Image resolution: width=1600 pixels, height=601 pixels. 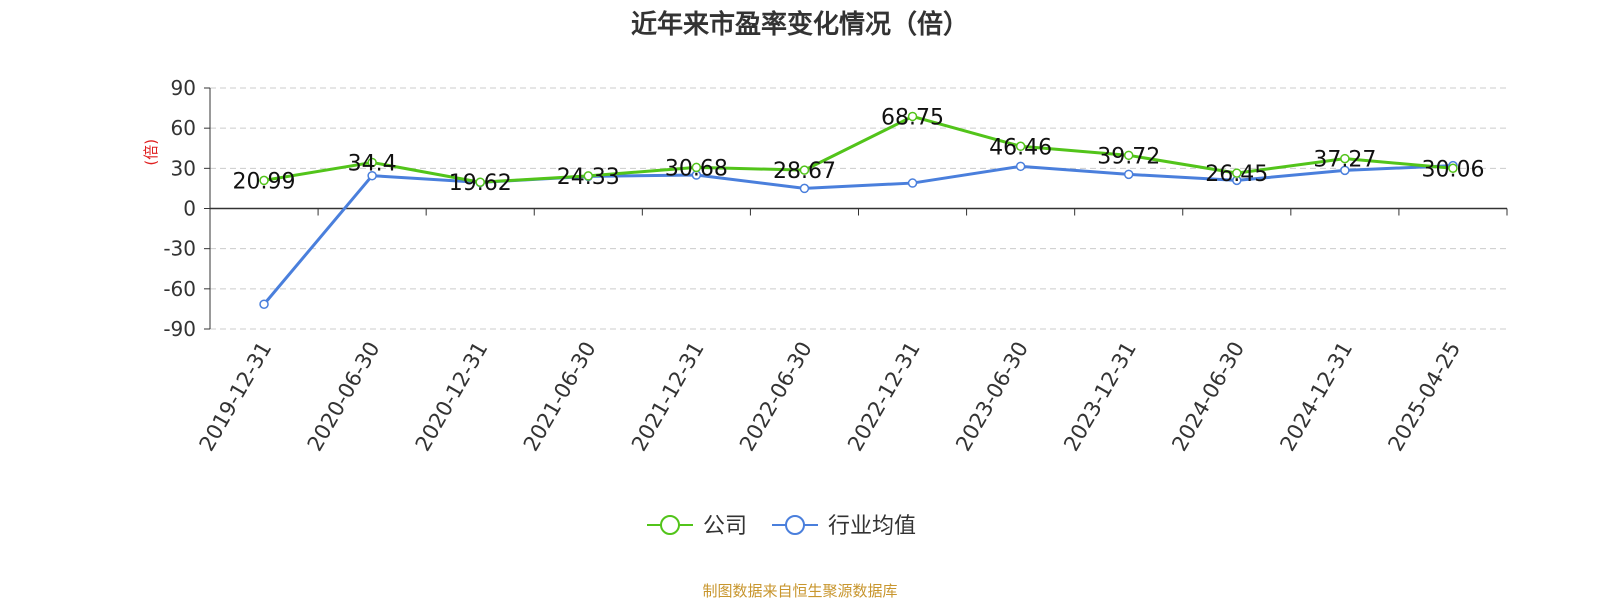 I want to click on x-tick-label: 2022-12-31, so click(x=884, y=397).